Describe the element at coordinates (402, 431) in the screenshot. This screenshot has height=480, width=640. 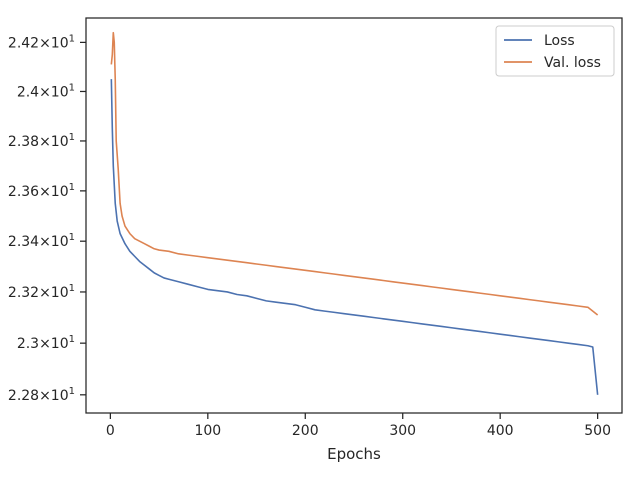
I see `x-tick-label: 300` at that location.